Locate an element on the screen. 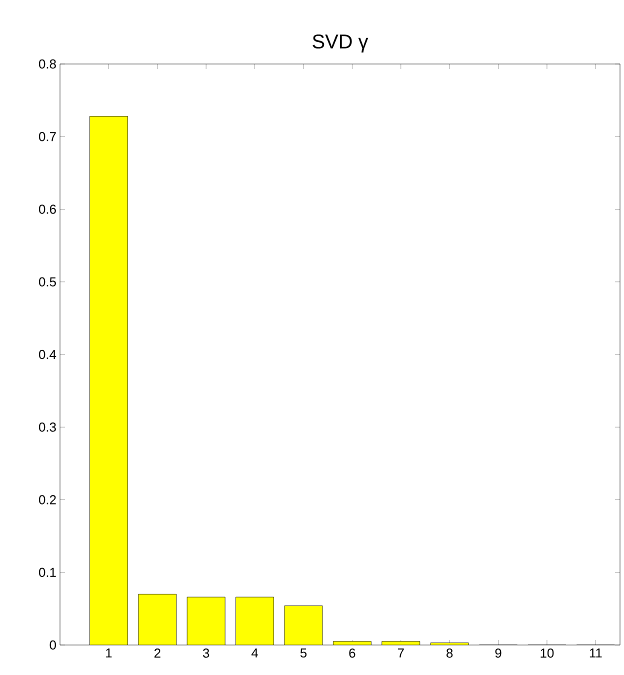 The image size is (624, 675). x-tick-label: 8 is located at coordinates (449, 653).